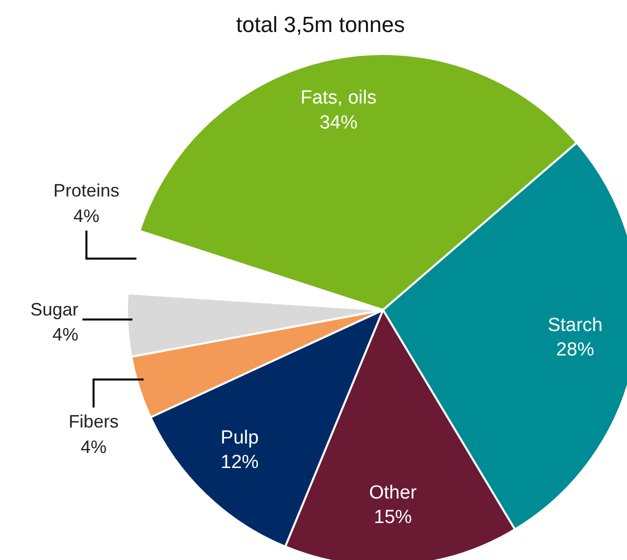  Describe the element at coordinates (320, 25) in the screenshot. I see `chart-title: total 3,5m tonnes` at that location.